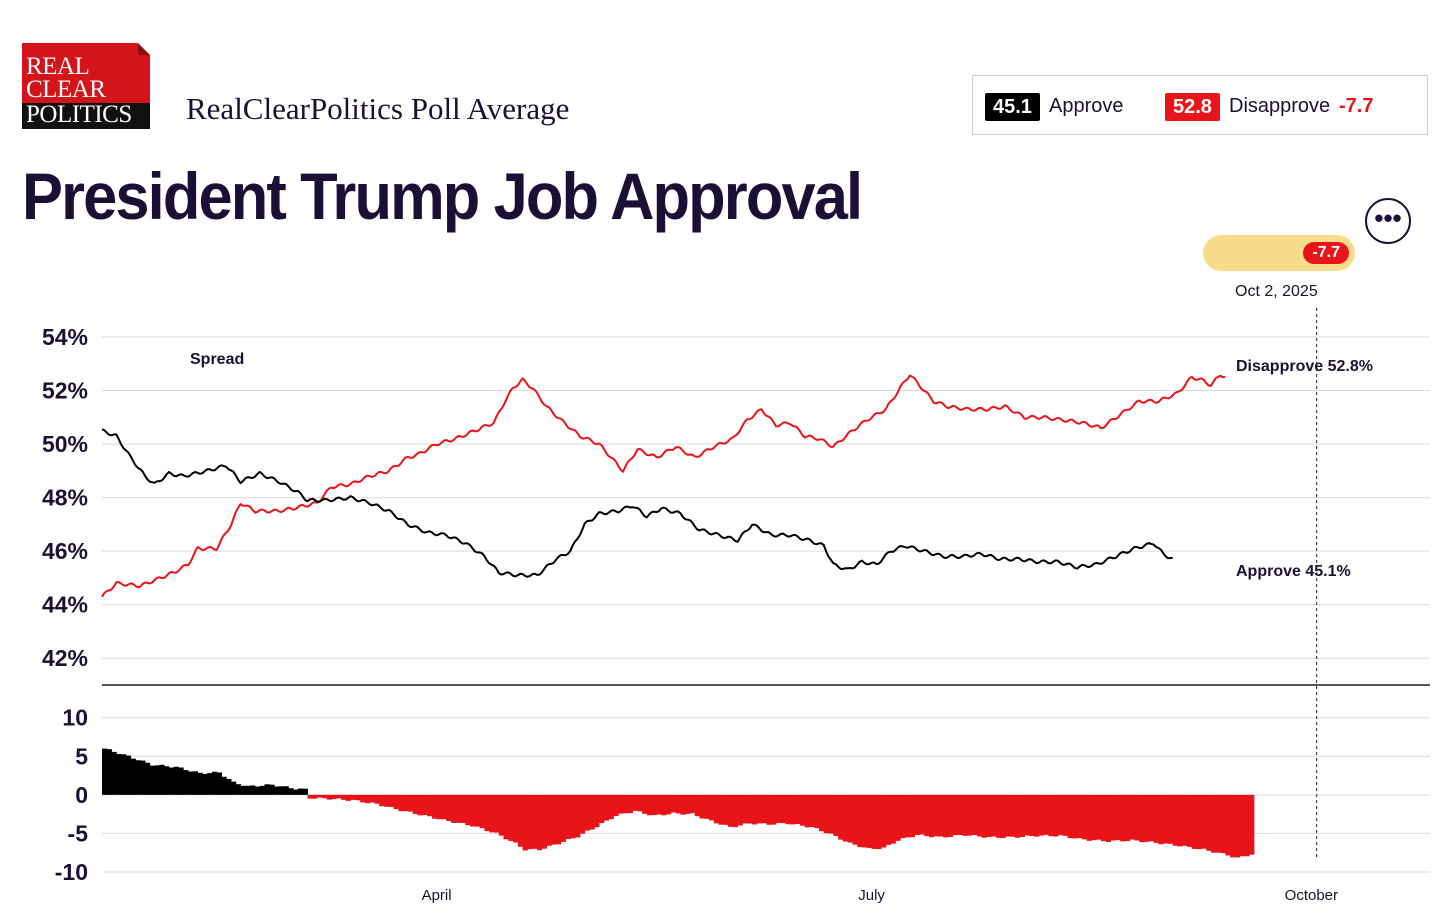 Image resolution: width=1456 pixels, height=922 pixels. Describe the element at coordinates (58, 66) in the screenshot. I see `logo-text-real: REAL` at that location.